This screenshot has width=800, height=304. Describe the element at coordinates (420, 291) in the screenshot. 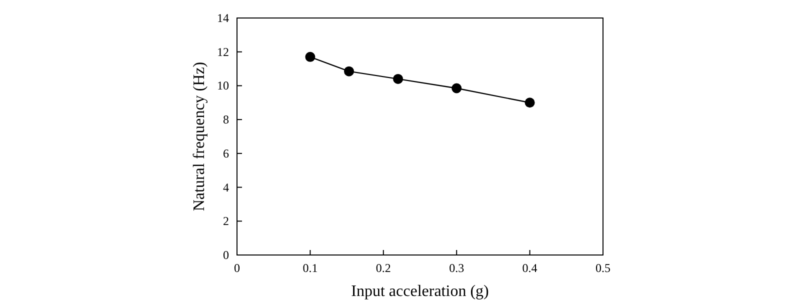

I see `x-axis-title: Input acceleration (g)` at that location.